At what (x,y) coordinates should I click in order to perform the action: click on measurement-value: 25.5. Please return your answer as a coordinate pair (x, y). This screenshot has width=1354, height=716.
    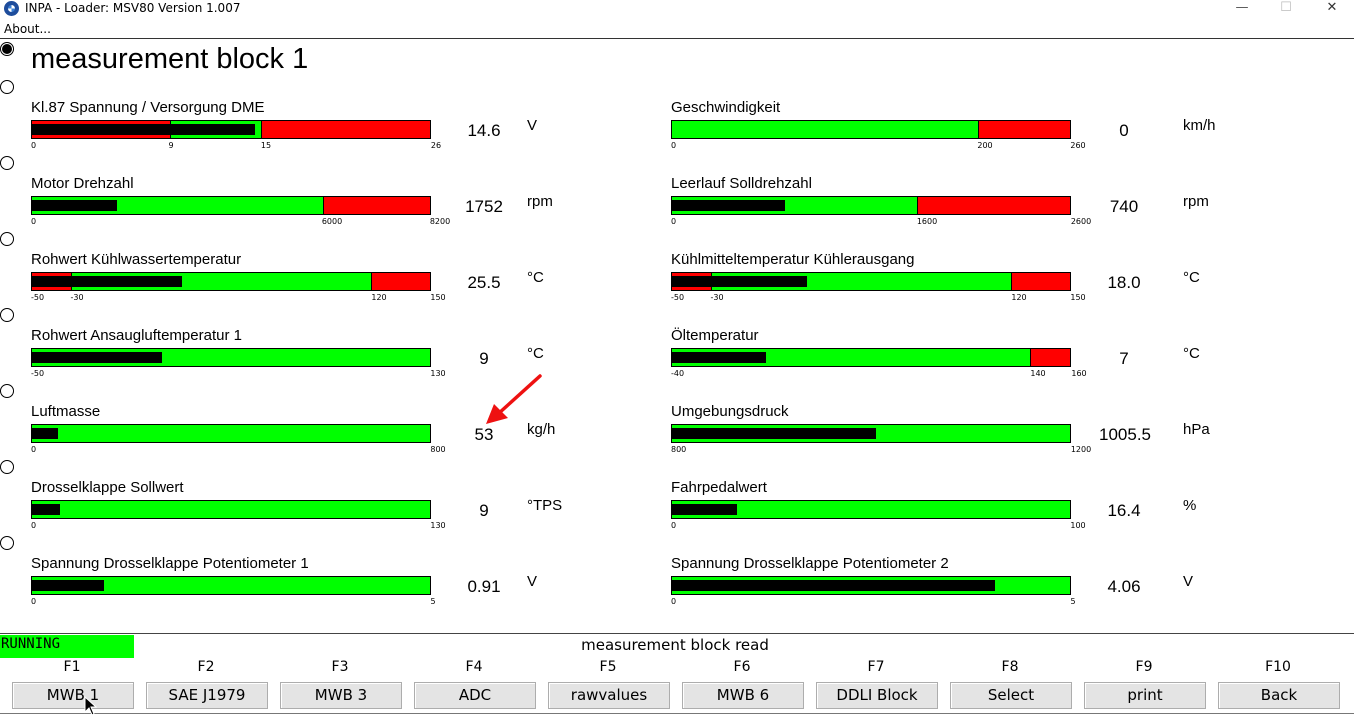
    Looking at the image, I should click on (484, 282).